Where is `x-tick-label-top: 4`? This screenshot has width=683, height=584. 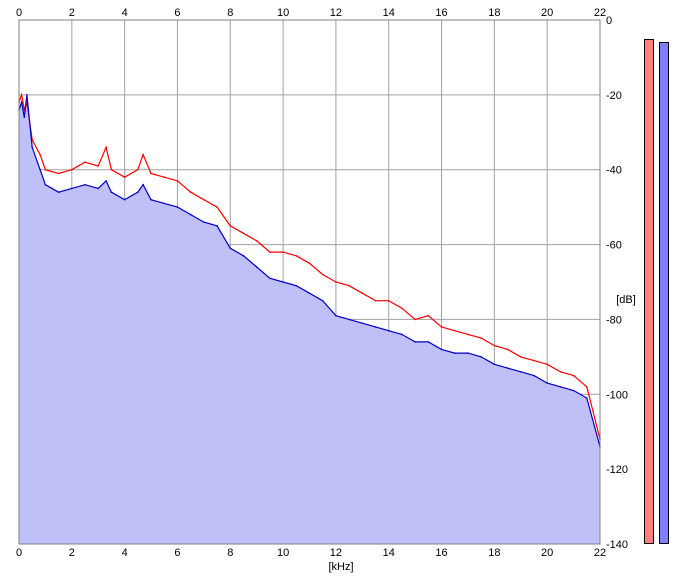 x-tick-label-top: 4 is located at coordinates (125, 13).